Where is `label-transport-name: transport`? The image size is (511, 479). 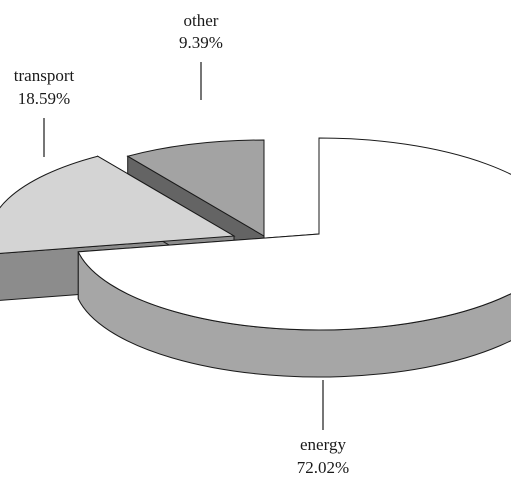 label-transport-name: transport is located at coordinates (44, 75).